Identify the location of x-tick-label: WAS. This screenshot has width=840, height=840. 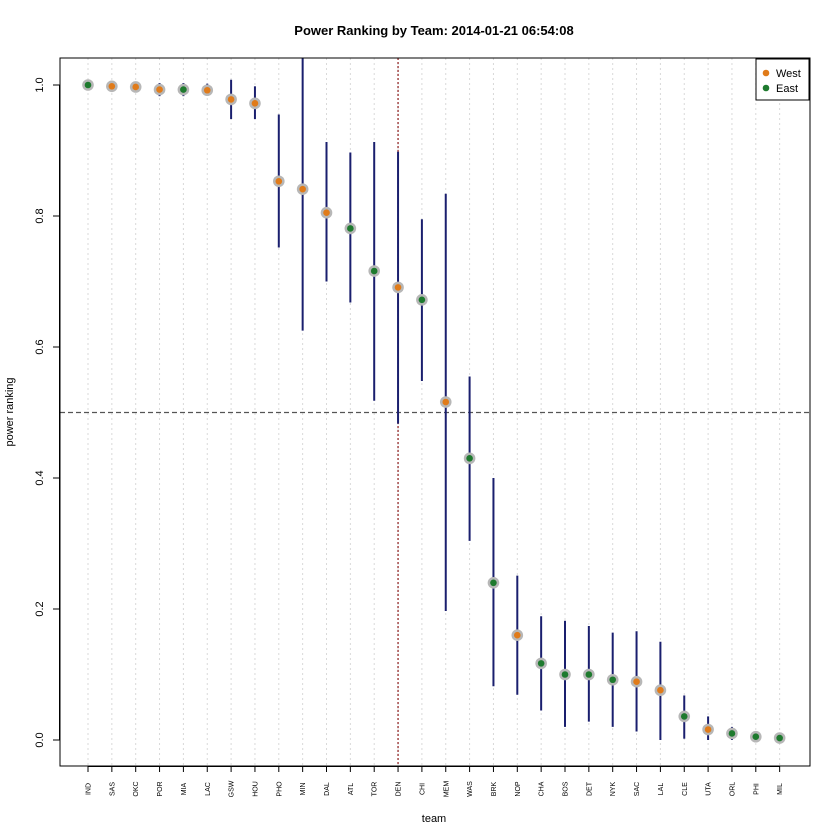
(470, 789).